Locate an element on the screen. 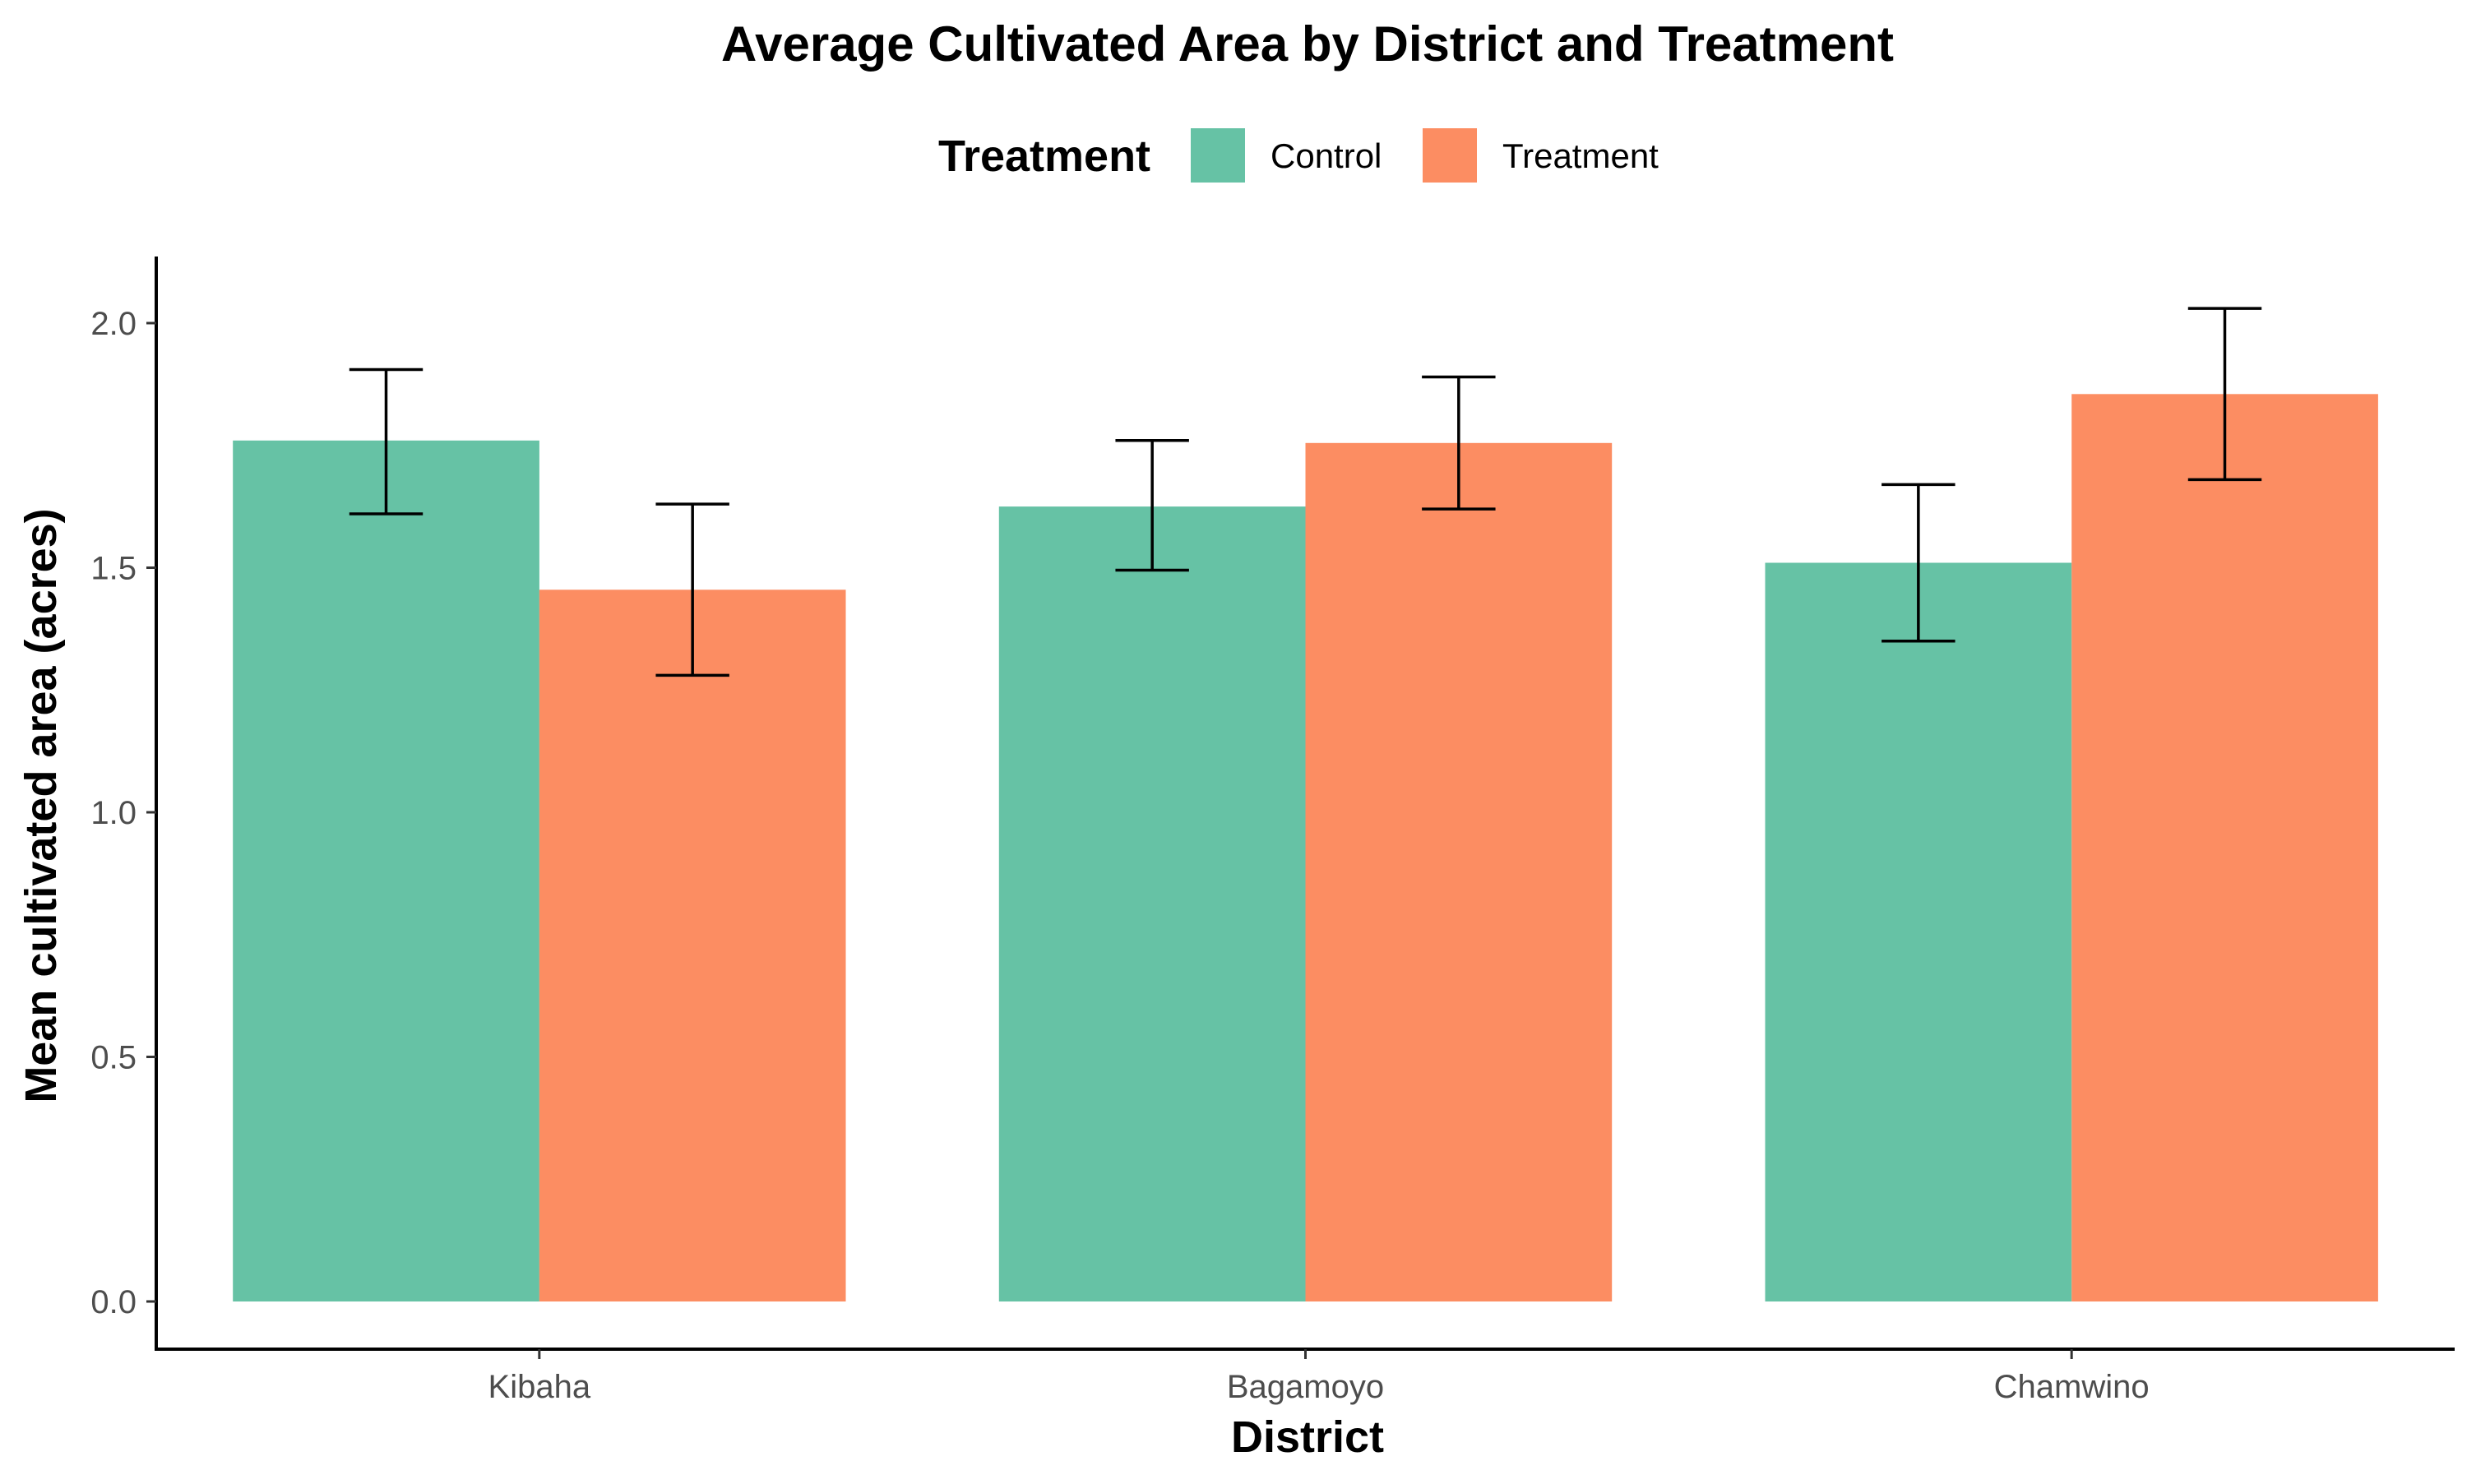 This screenshot has width=2467, height=1484. legend-label-treatment: Treatment is located at coordinates (1580, 156).